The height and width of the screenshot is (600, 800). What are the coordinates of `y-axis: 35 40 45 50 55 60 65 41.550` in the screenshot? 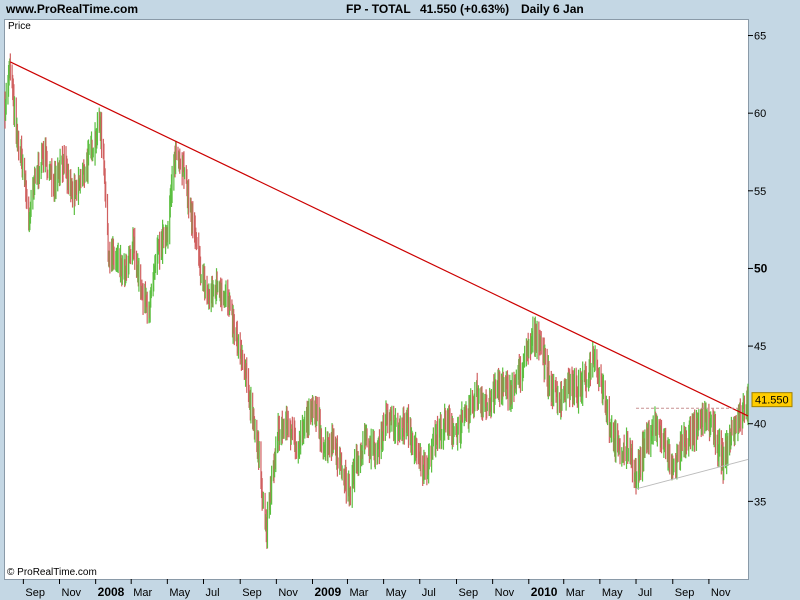 It's located at (770, 269).